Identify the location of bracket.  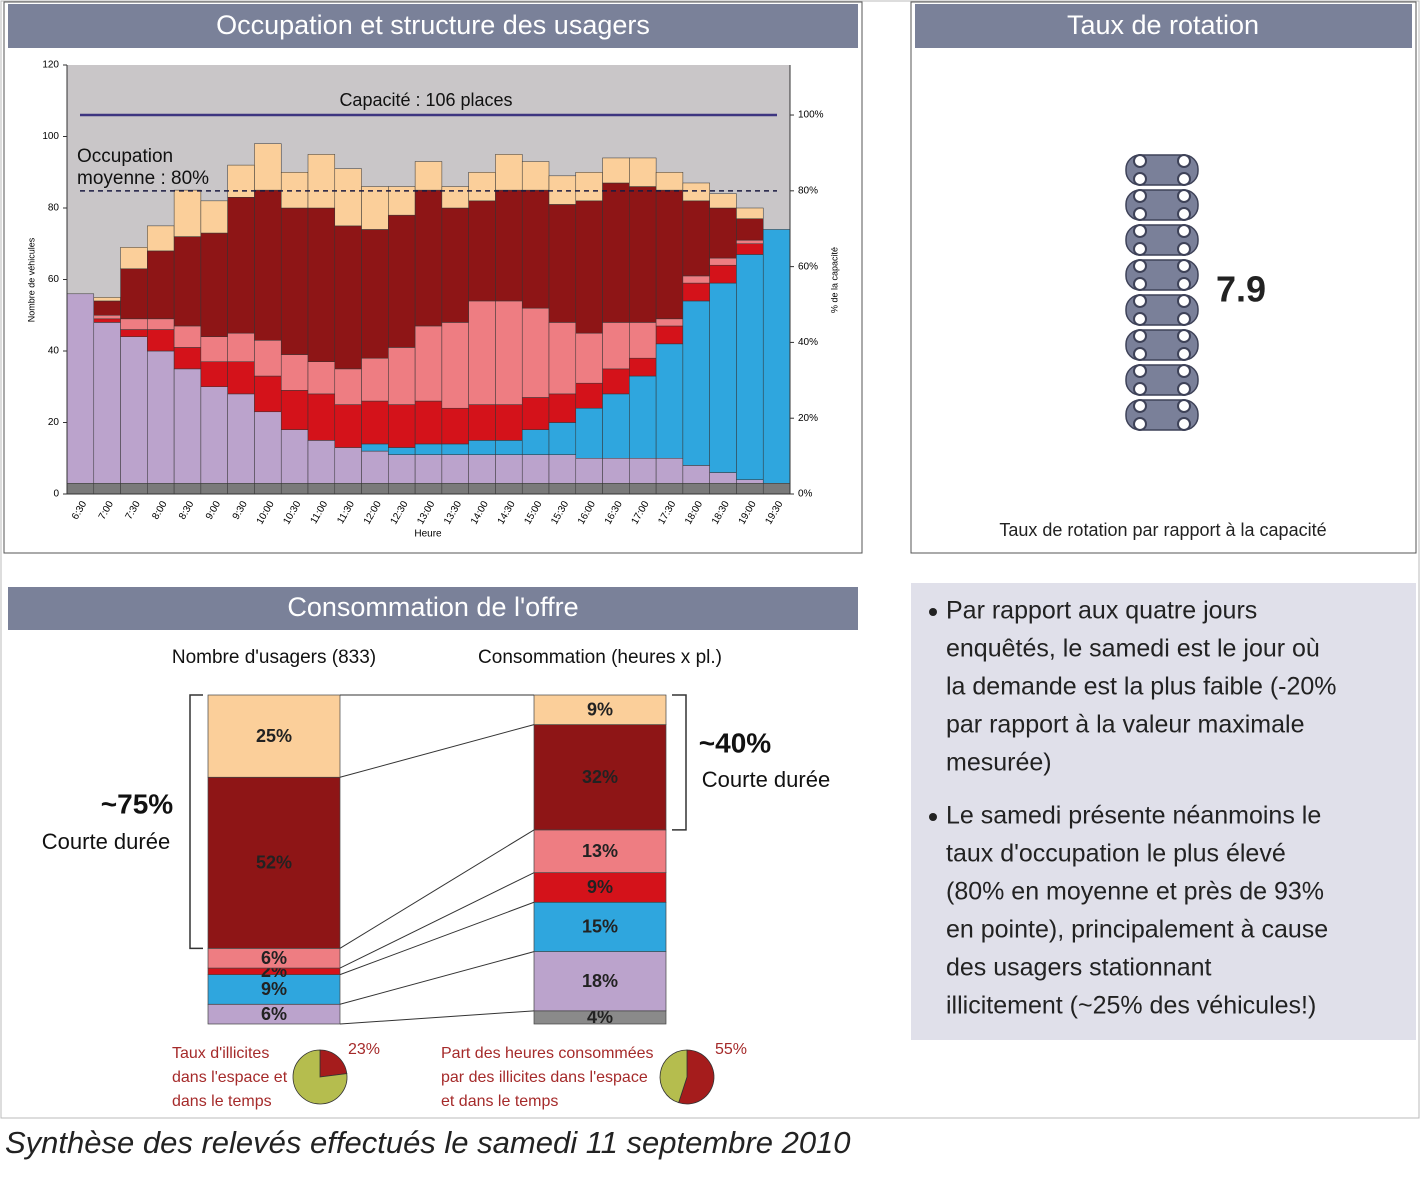
(196, 822).